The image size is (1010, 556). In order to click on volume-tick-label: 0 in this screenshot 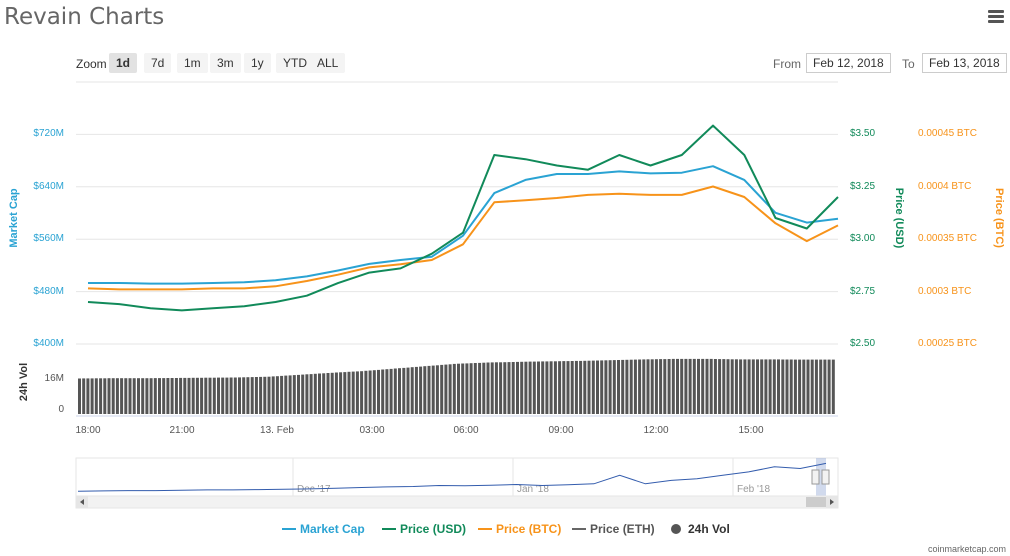, I will do `click(61, 409)`.